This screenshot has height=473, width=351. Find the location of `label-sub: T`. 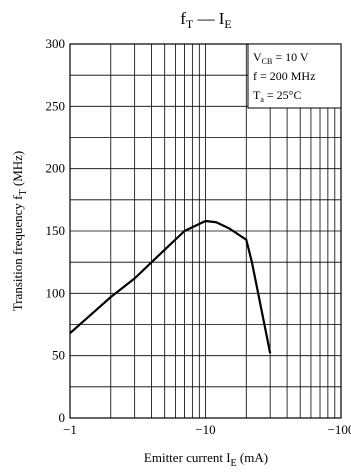

label-sub: T is located at coordinates (23, 192).